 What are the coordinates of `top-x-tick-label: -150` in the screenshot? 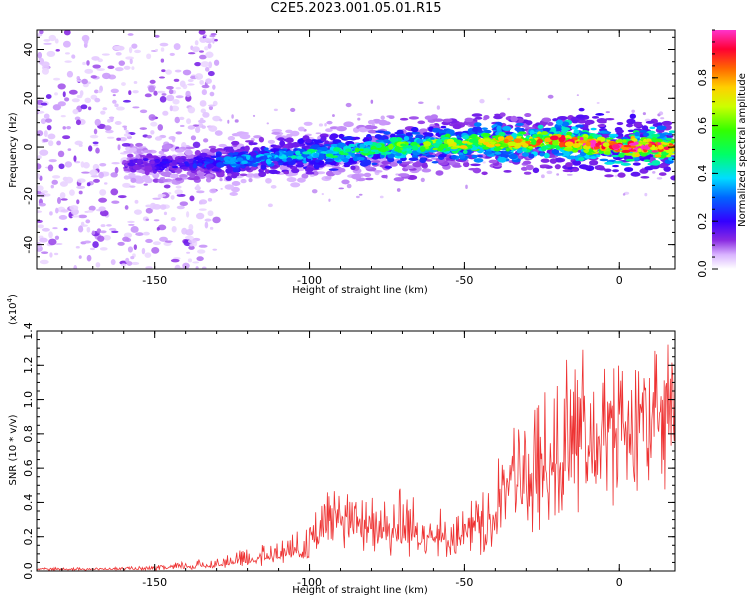 It's located at (154, 280).